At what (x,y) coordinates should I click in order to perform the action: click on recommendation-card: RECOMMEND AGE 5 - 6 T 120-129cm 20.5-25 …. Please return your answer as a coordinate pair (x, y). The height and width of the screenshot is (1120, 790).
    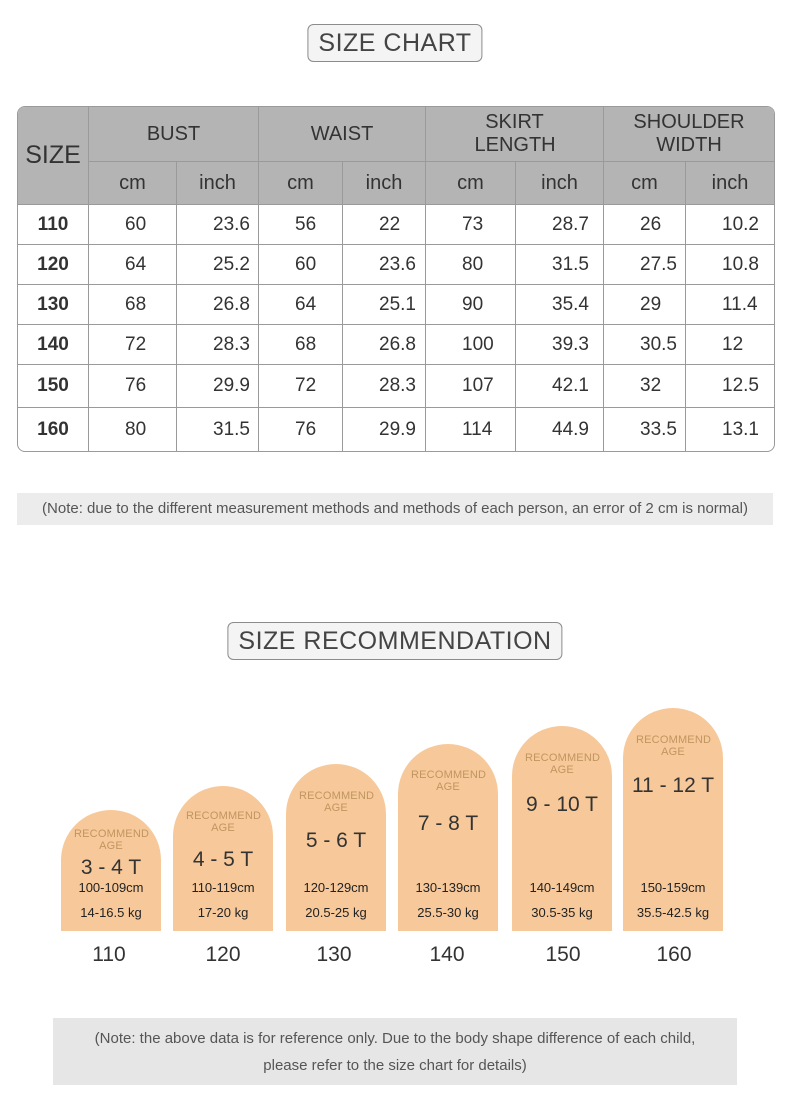
    Looking at the image, I should click on (336, 847).